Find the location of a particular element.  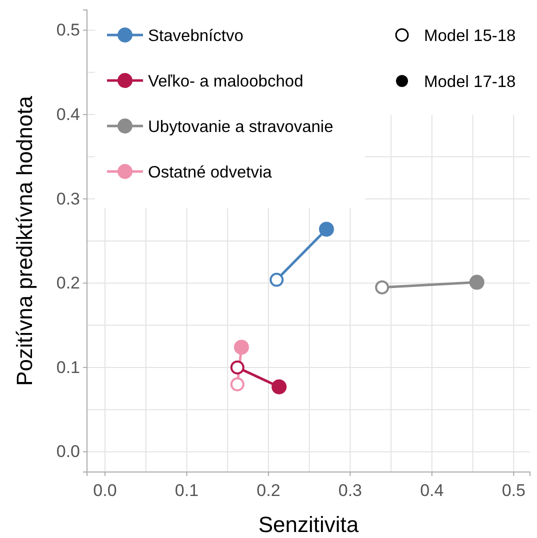

y-tick-label: 0.2 is located at coordinates (68, 283).